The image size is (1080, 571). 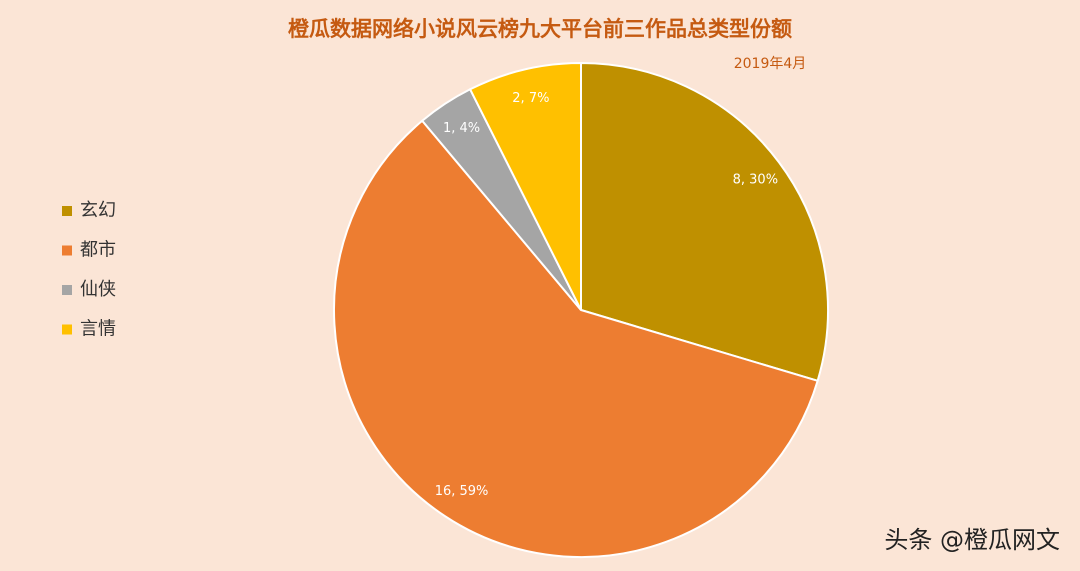 I want to click on legend-label: 仙侠, so click(x=98, y=289).